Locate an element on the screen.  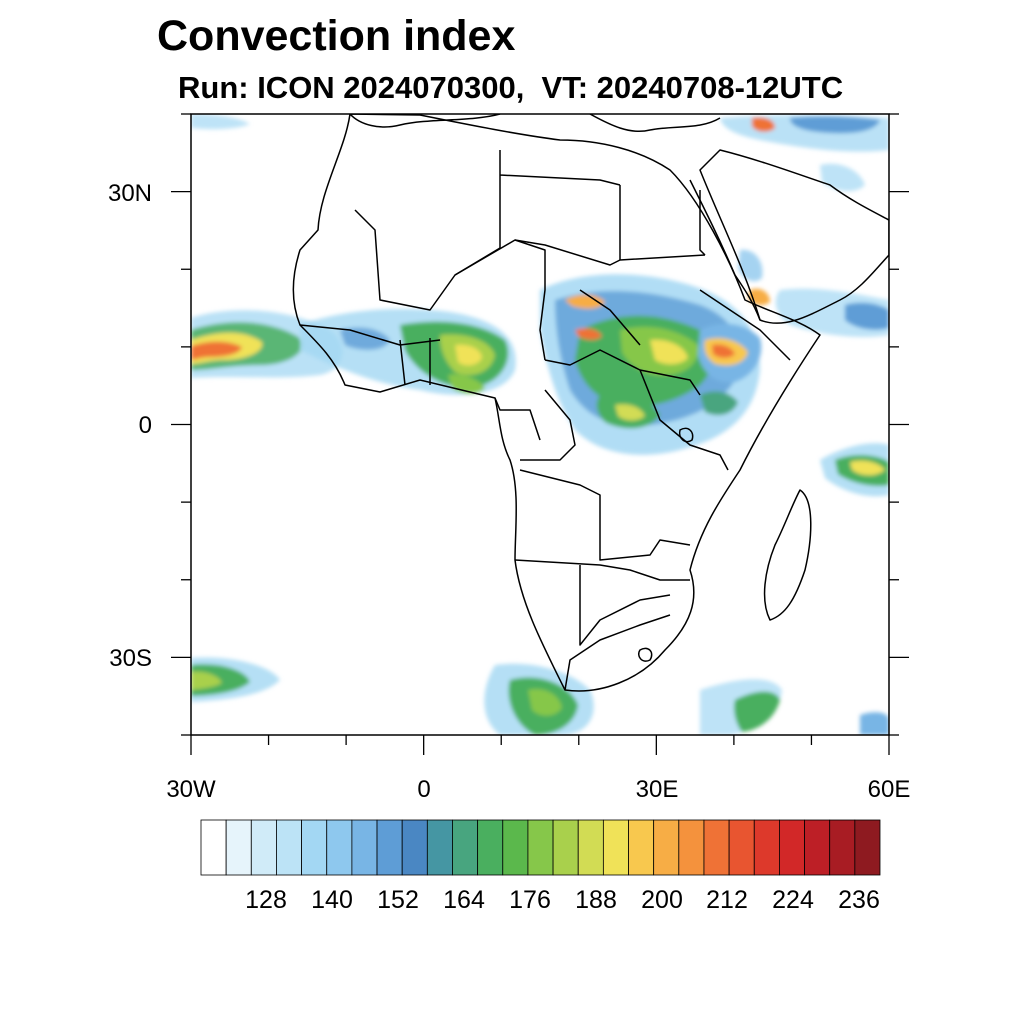
x-tick-label-30w: 30W is located at coordinates (191, 789).